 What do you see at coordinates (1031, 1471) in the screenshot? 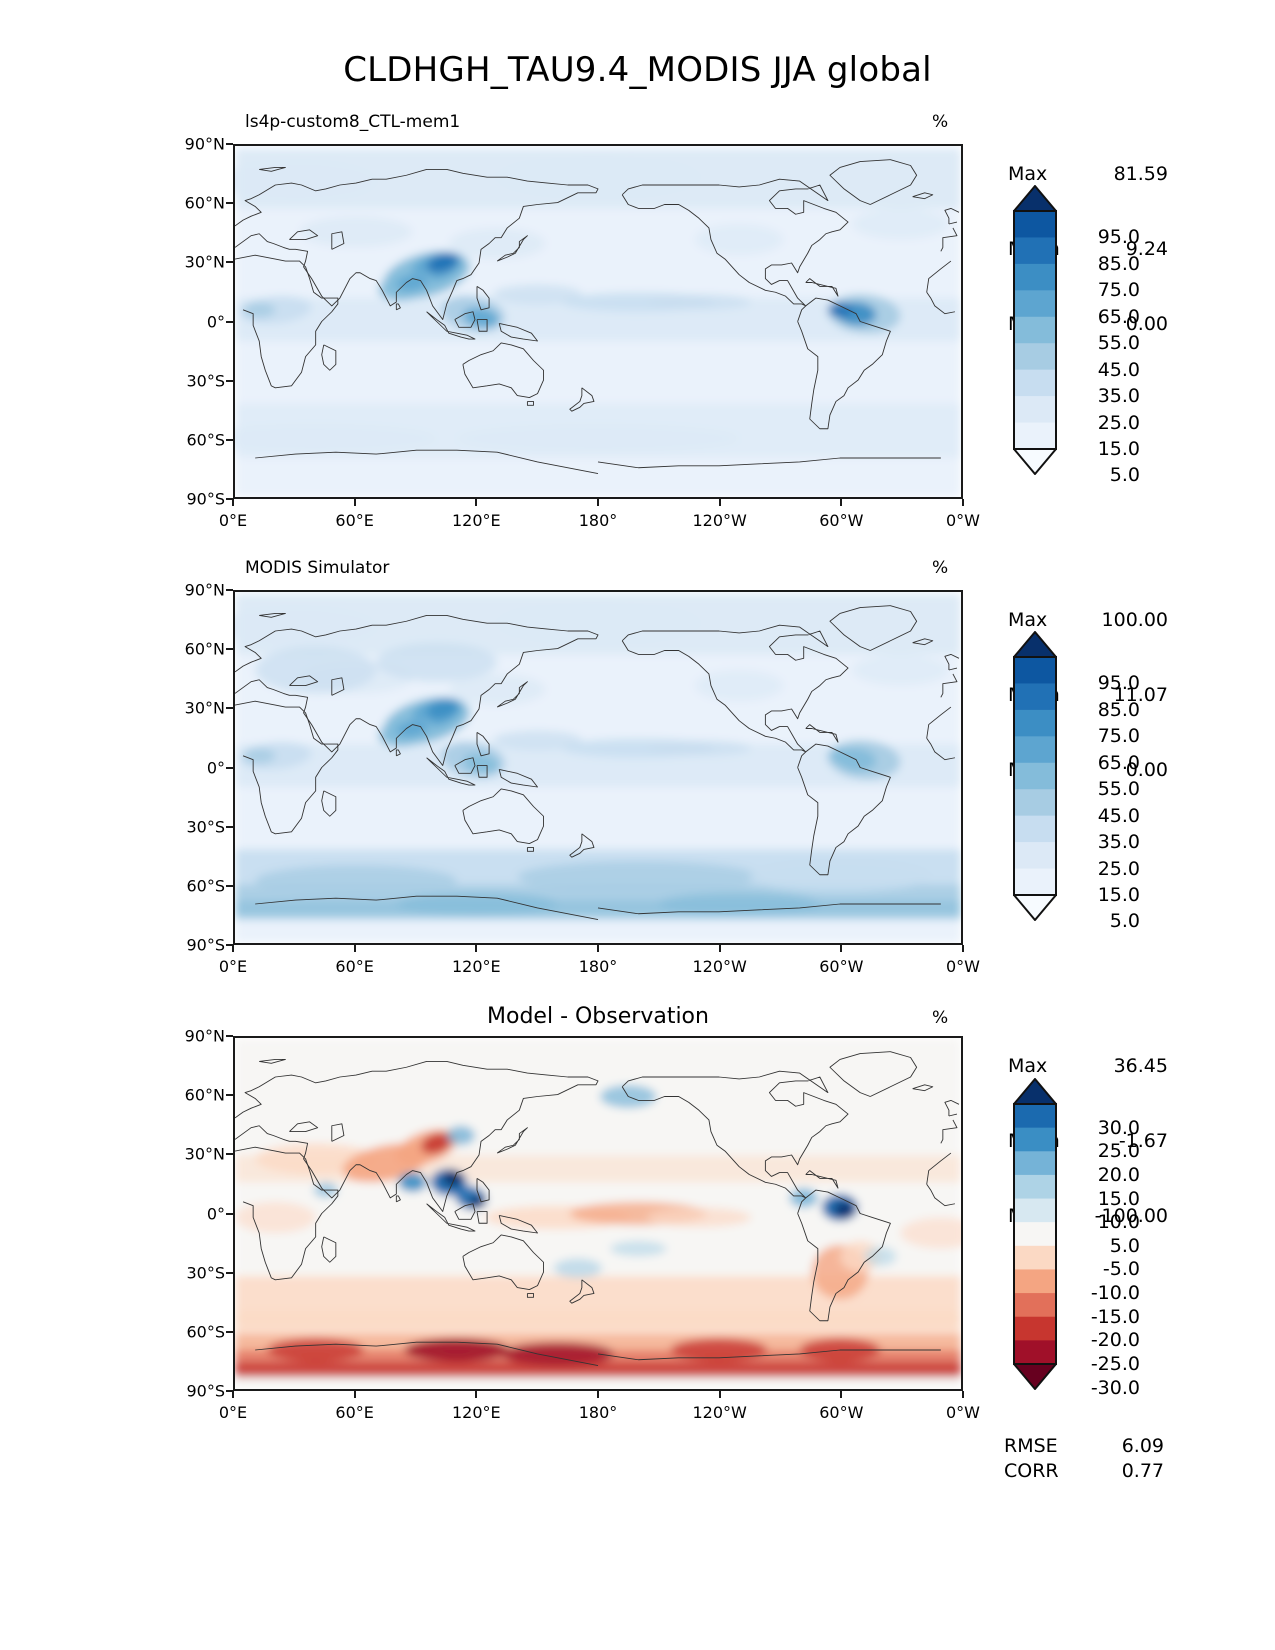
I see `corr-key: CORR` at bounding box center [1031, 1471].